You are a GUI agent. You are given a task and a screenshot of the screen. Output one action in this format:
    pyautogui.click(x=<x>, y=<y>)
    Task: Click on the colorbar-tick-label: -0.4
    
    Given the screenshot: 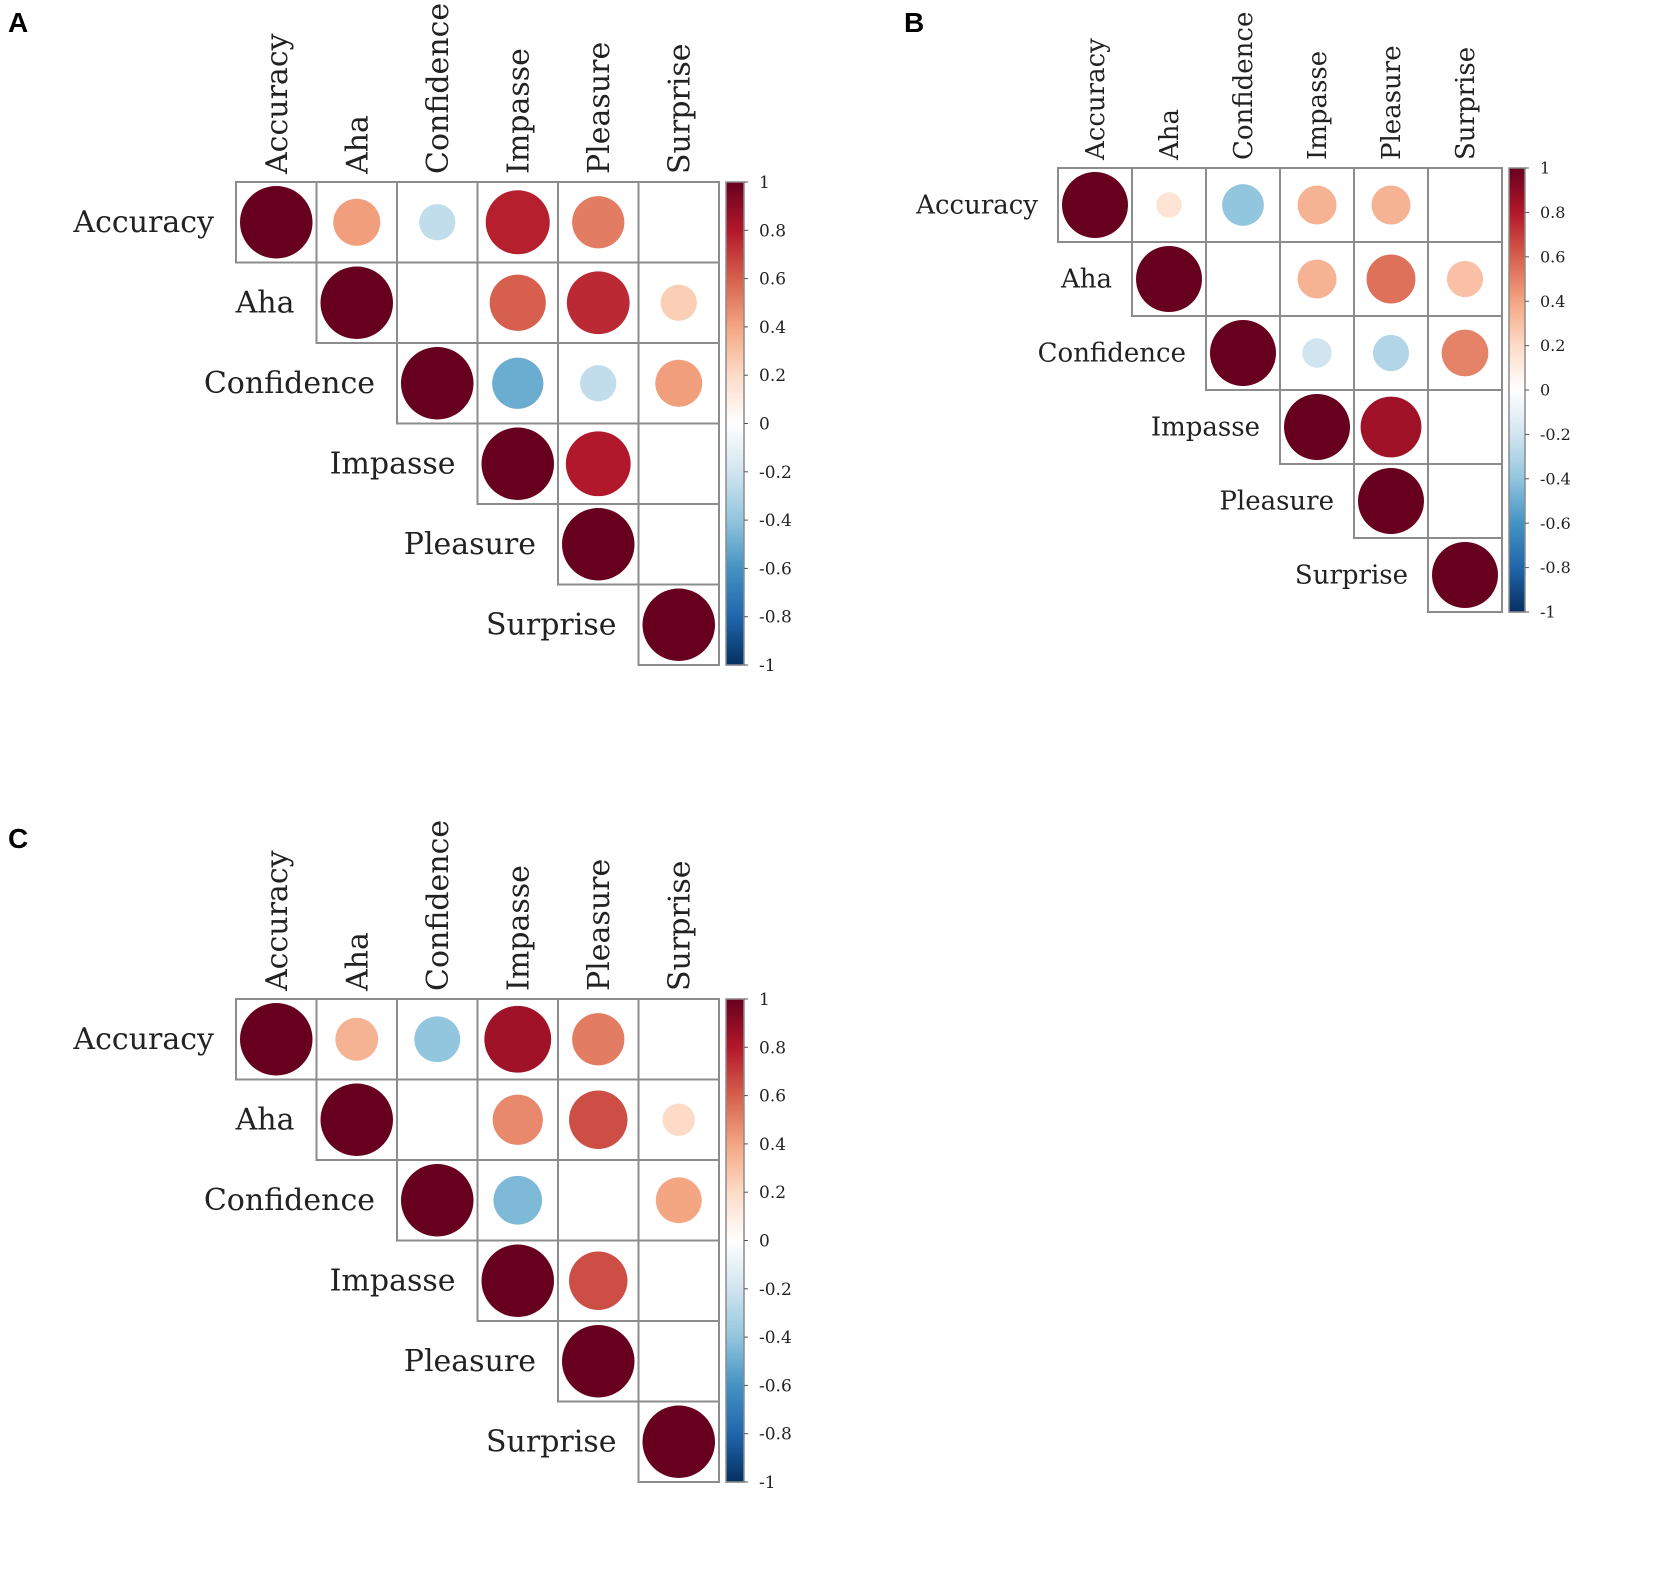 What is the action you would take?
    pyautogui.click(x=1555, y=478)
    